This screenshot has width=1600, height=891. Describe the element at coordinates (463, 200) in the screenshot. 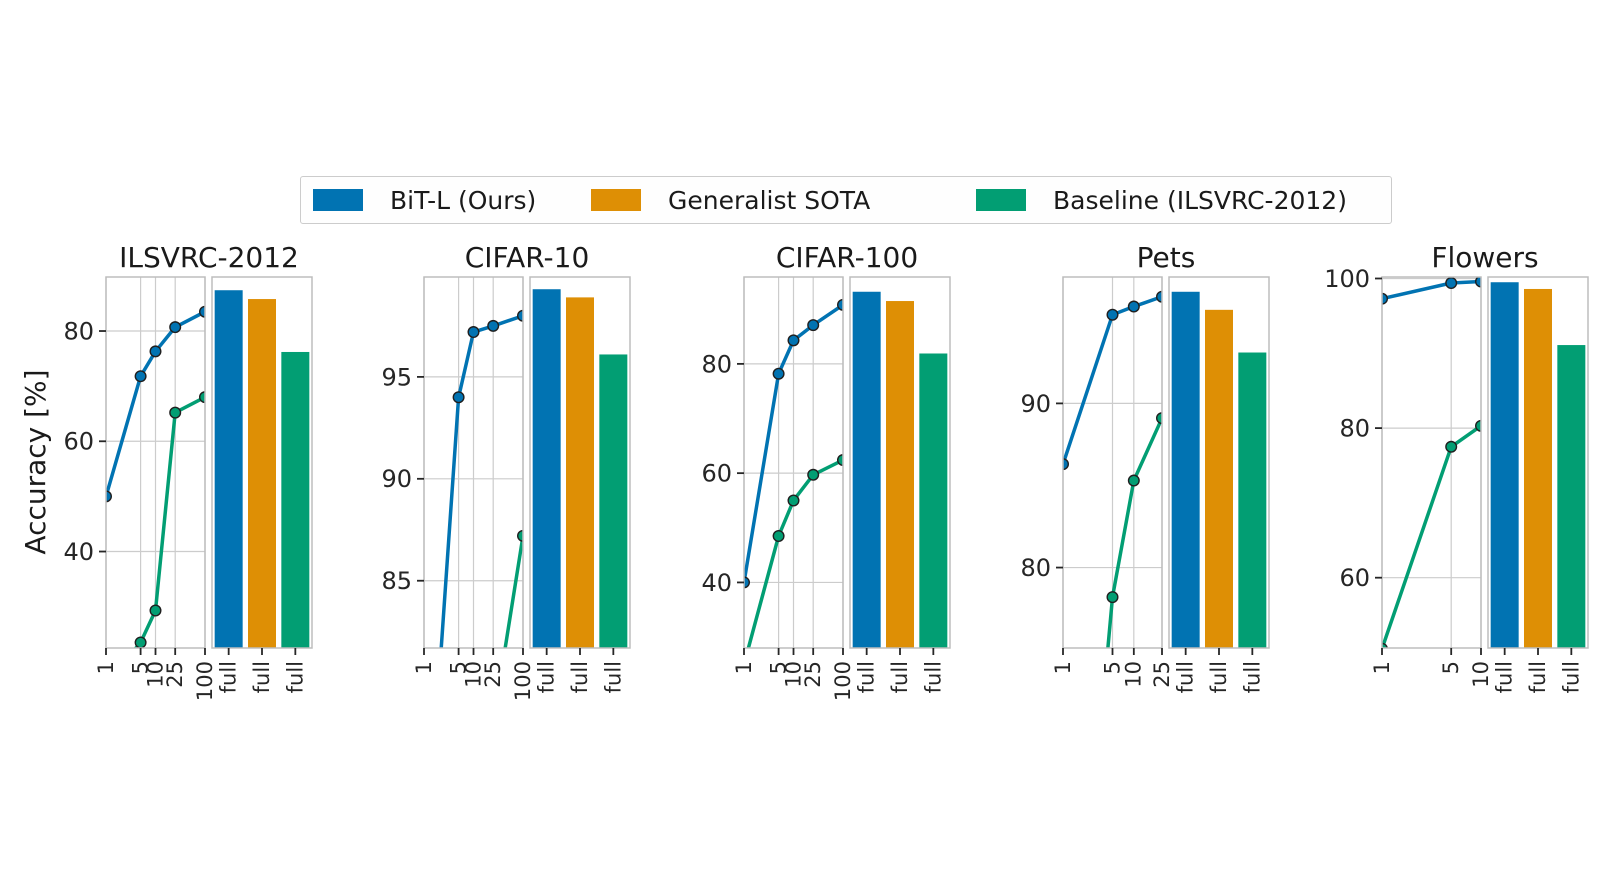

I see `legend-label-bit-l: BiT-L (Ours)` at that location.